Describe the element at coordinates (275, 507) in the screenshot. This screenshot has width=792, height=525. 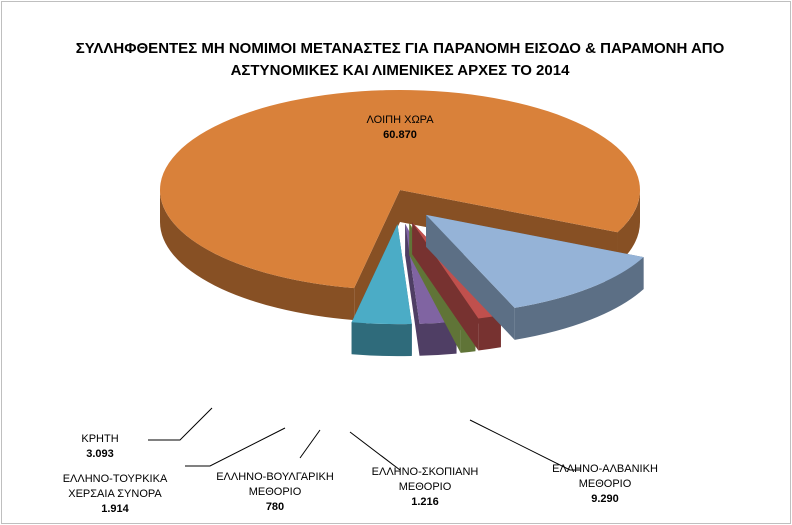
I see `value-label: 780` at that location.